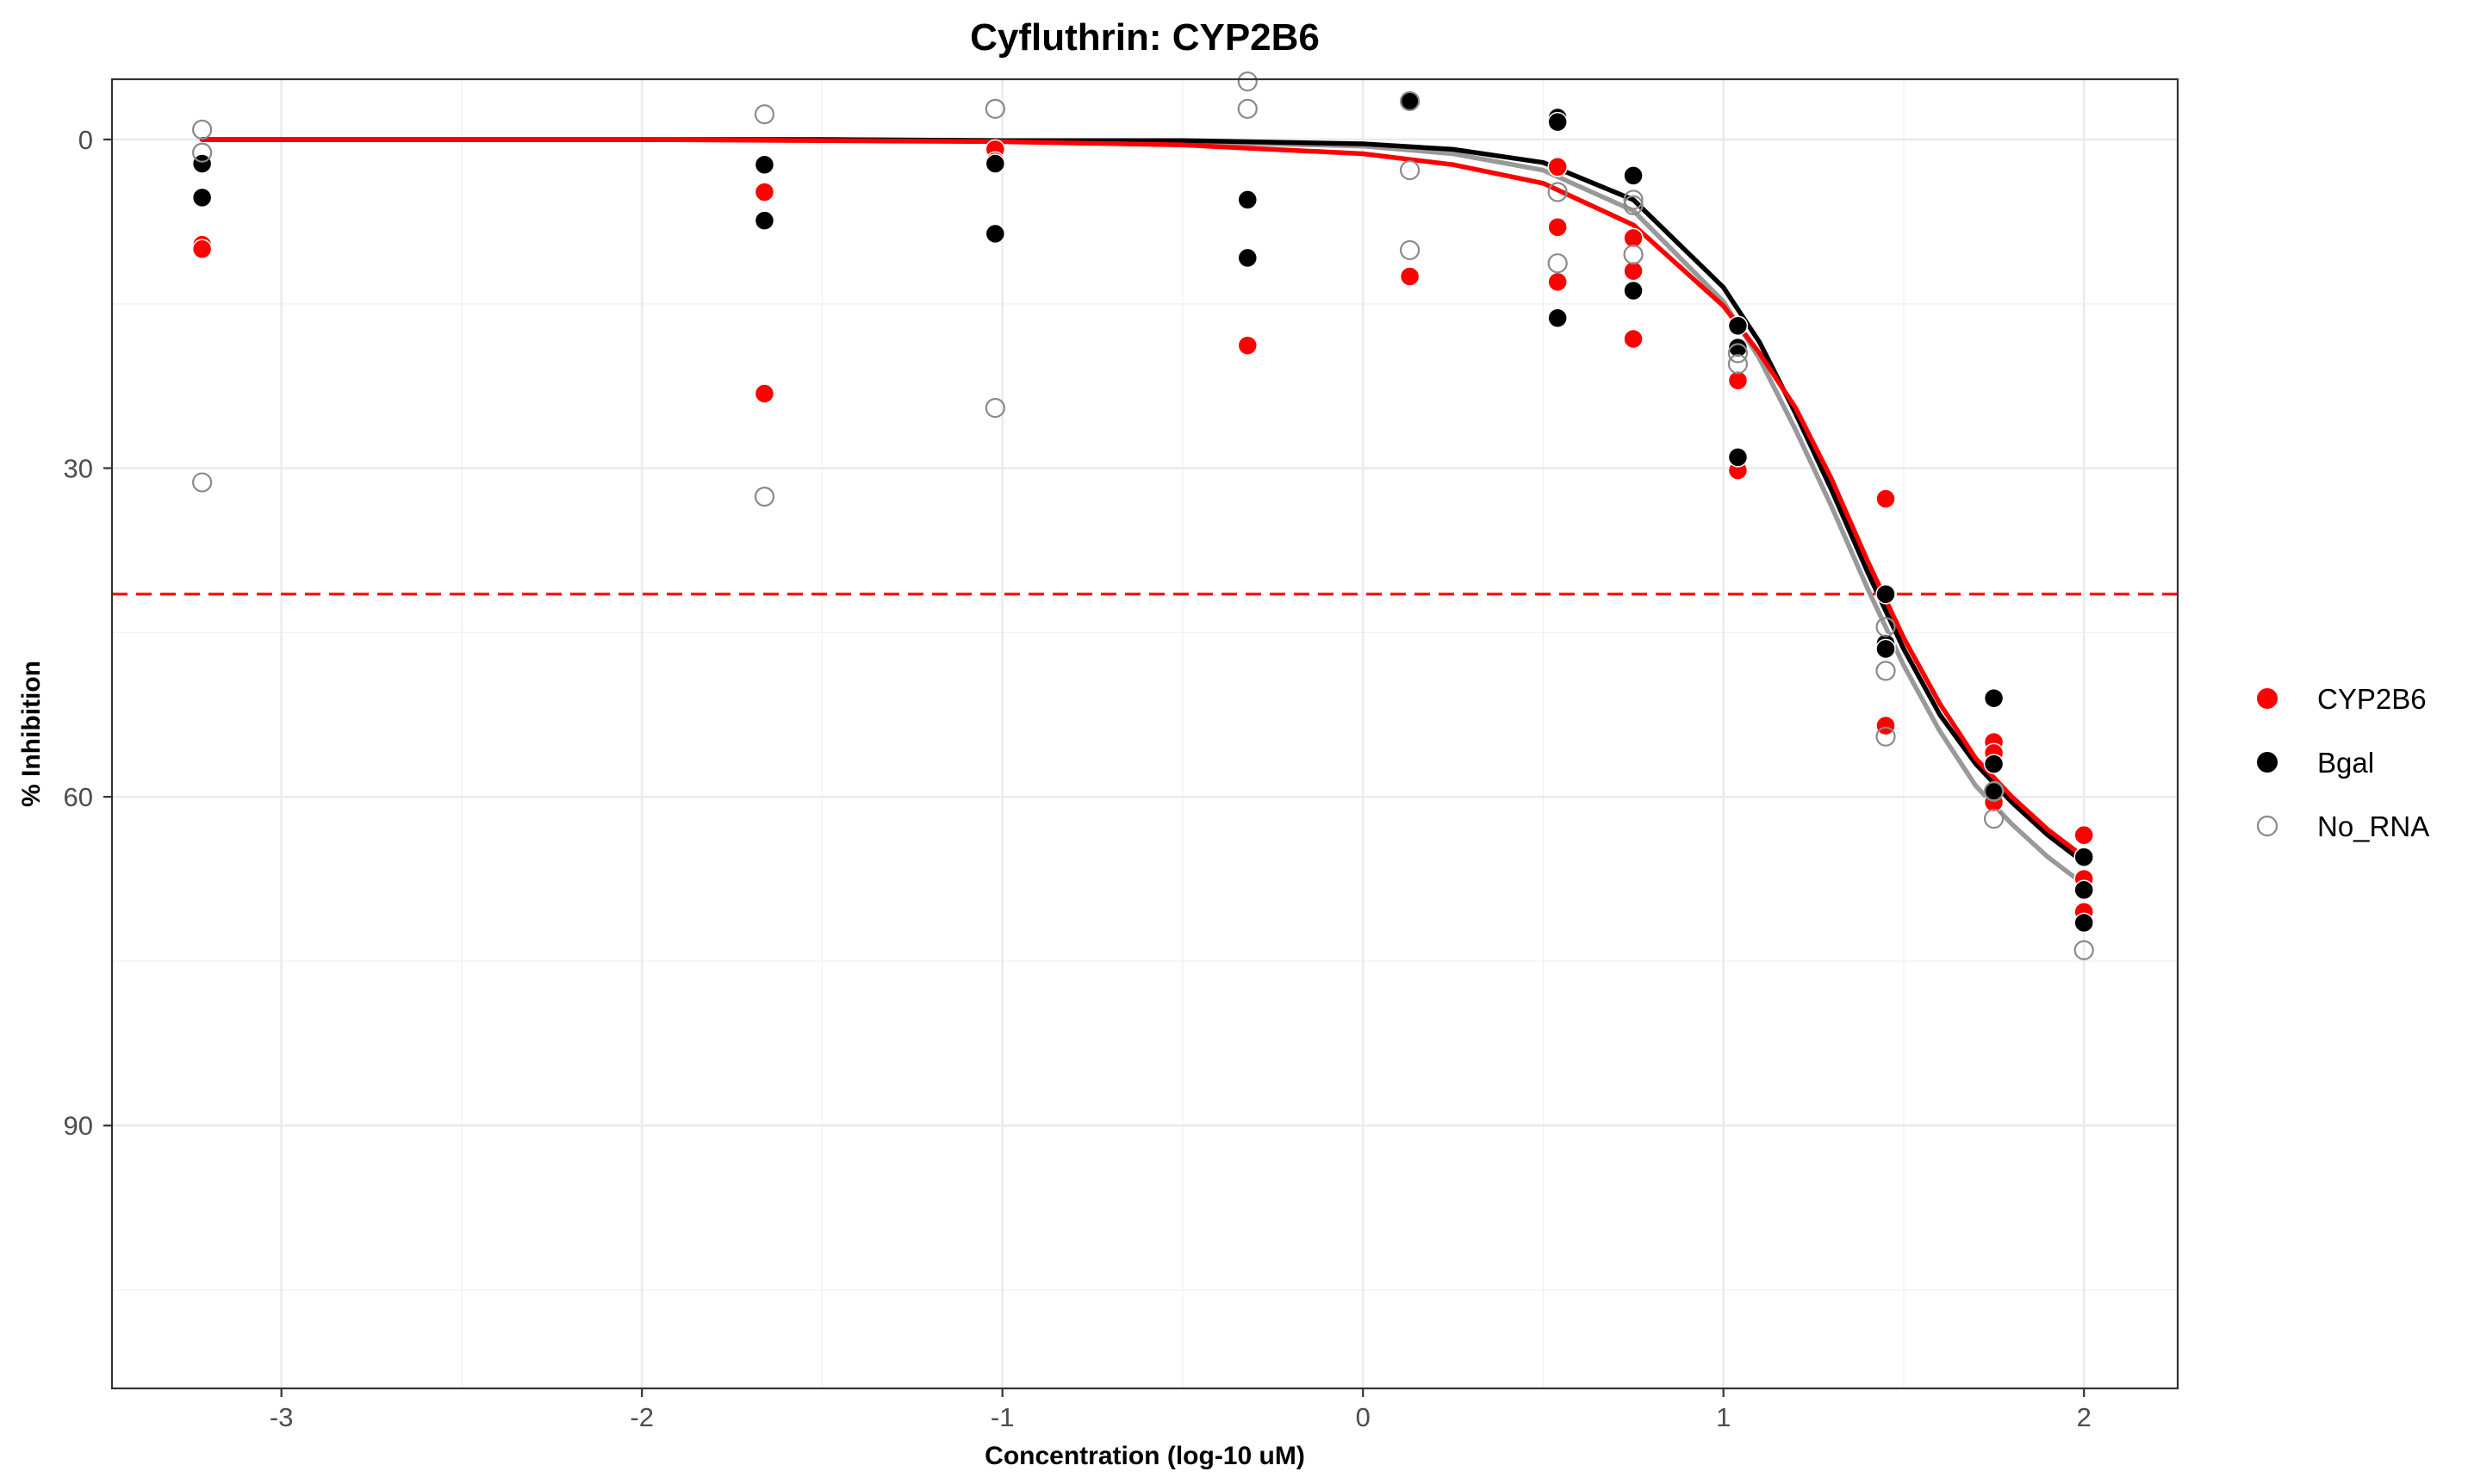 The width and height of the screenshot is (2468, 1484). Describe the element at coordinates (2084, 1417) in the screenshot. I see `x-tick-label: 2` at that location.